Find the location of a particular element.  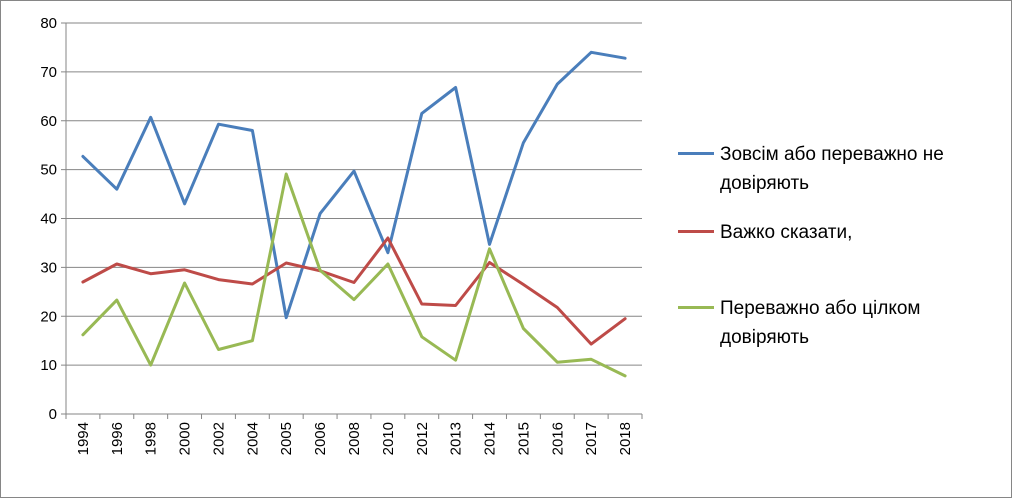

x-tick-label-2005: 2005 is located at coordinates (286, 438).